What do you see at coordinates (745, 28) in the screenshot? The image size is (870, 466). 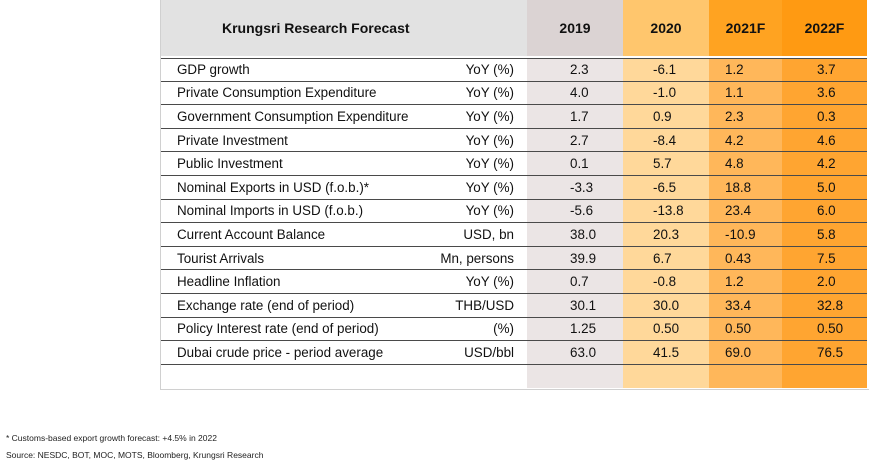 I see `year-header-2021f: 2021F` at bounding box center [745, 28].